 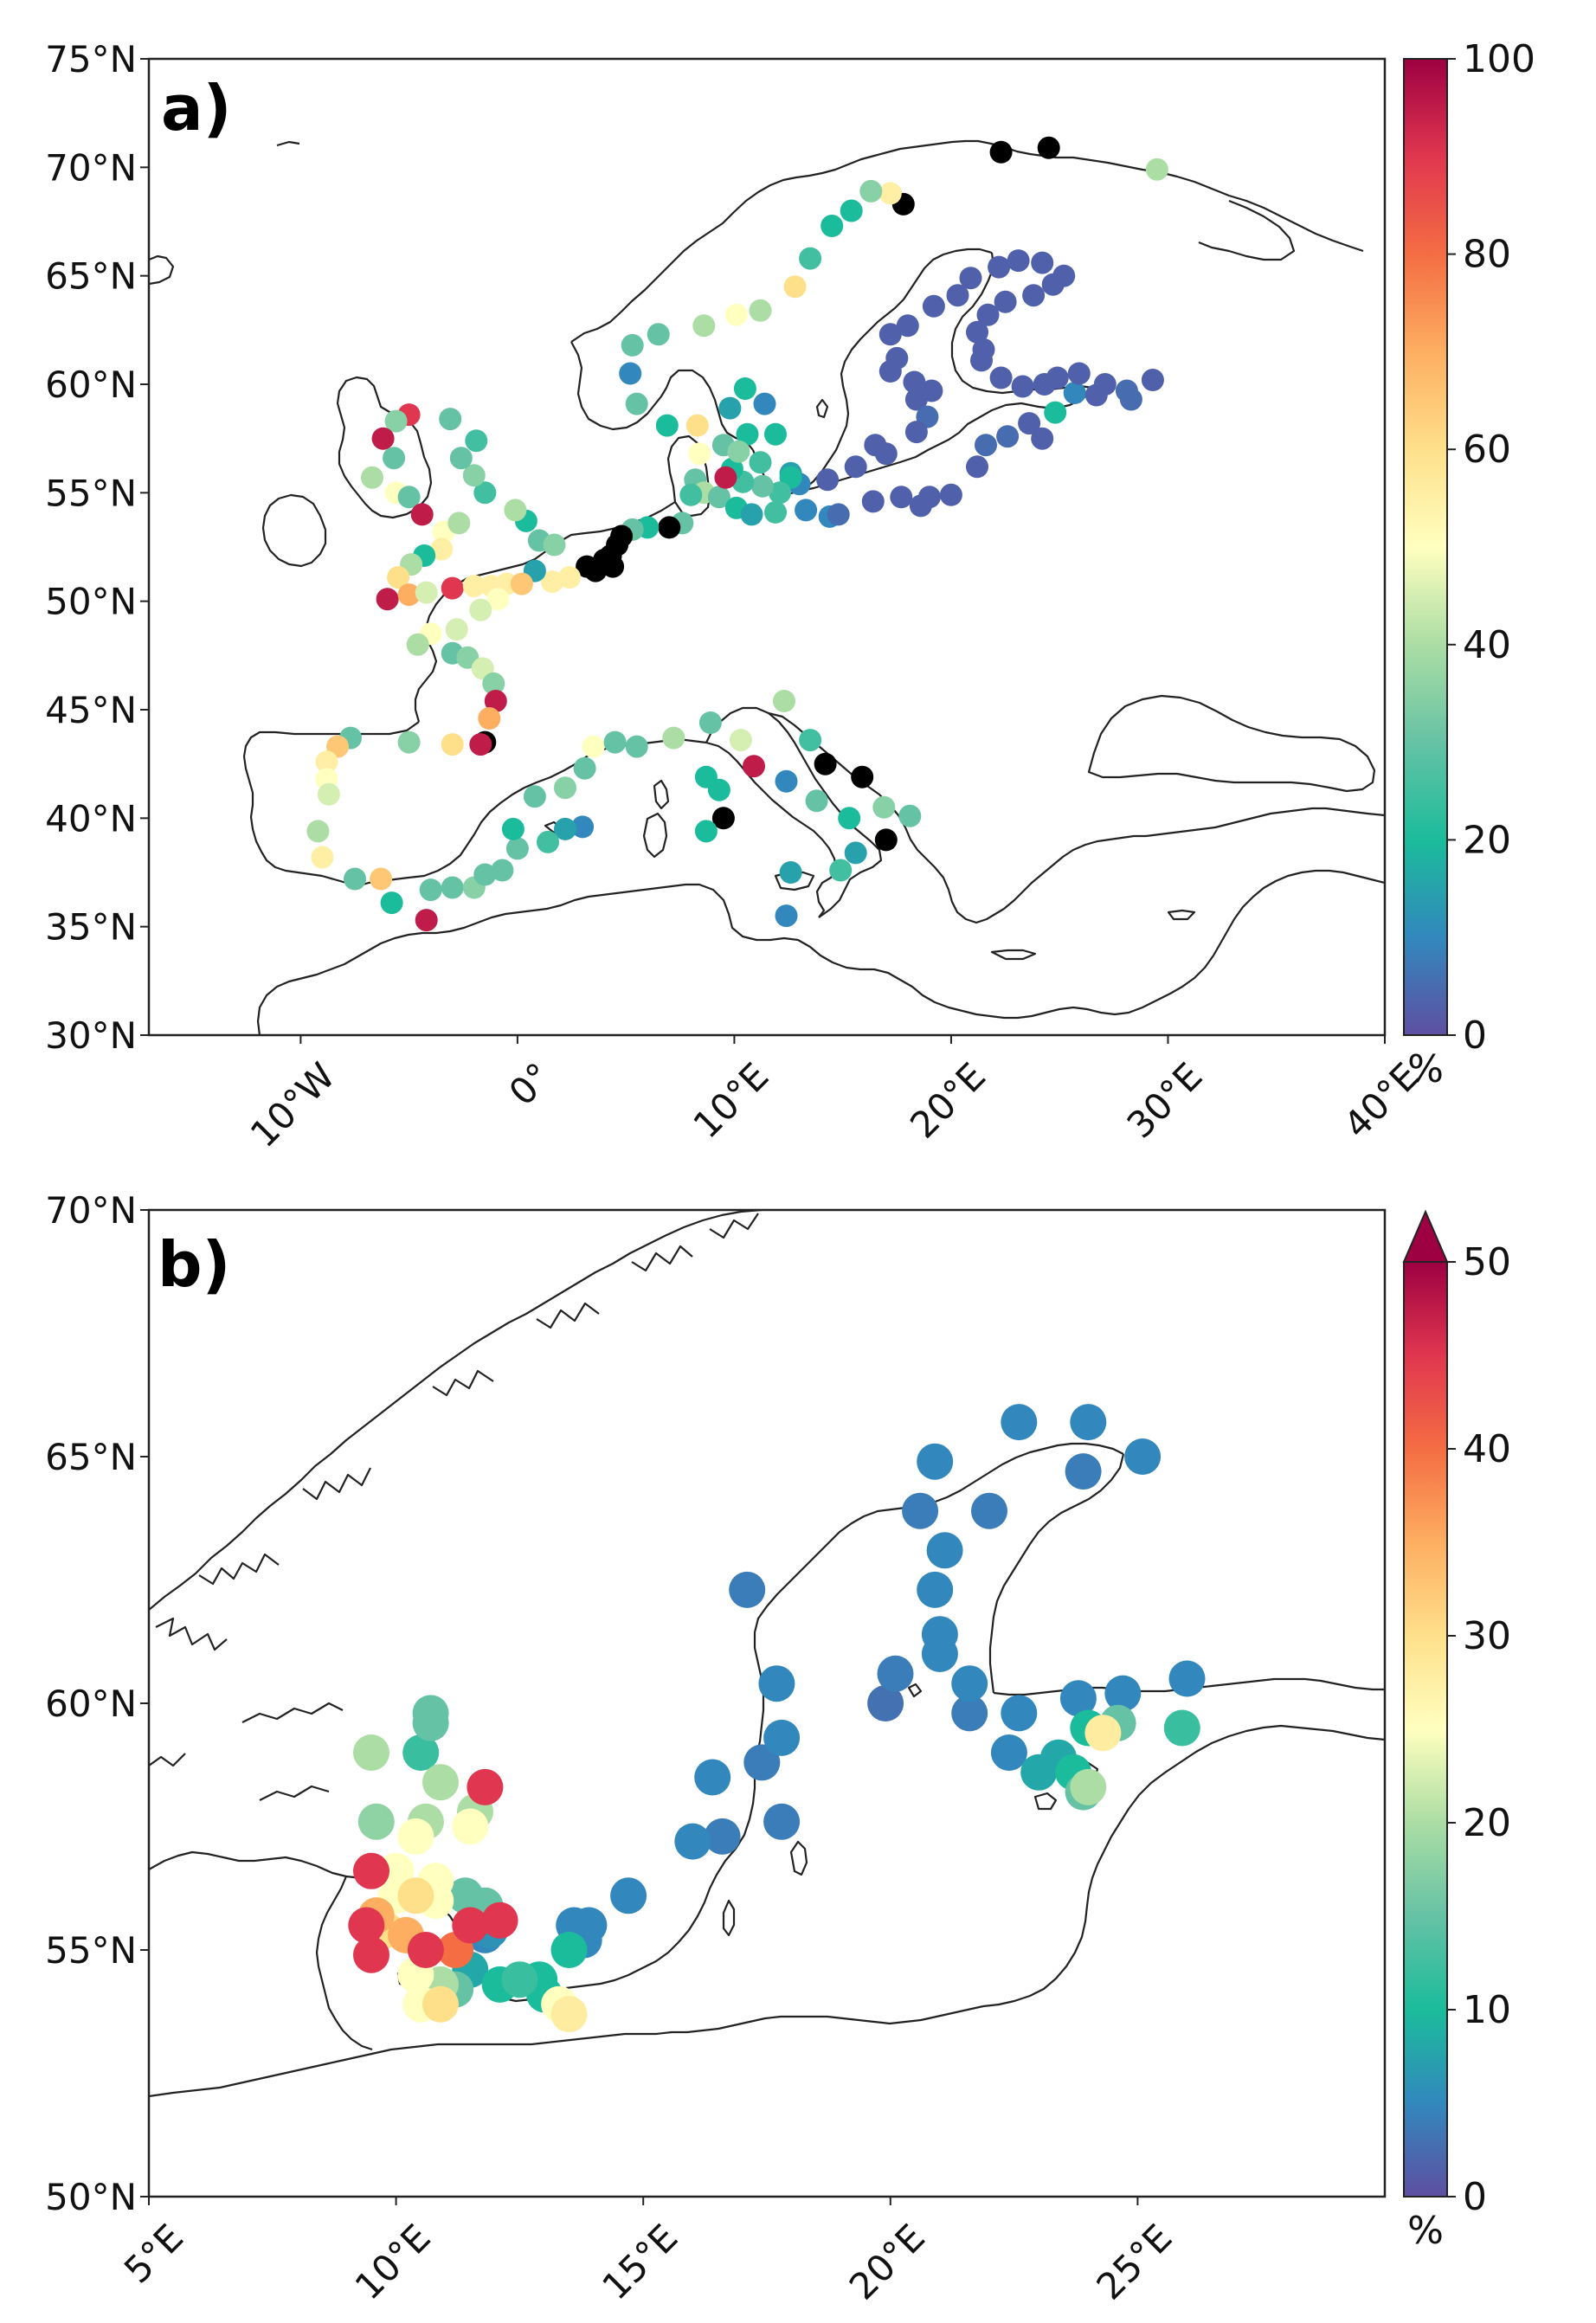 What do you see at coordinates (1134, 2261) in the screenshot?
I see `lon-tick-label: 25°E` at bounding box center [1134, 2261].